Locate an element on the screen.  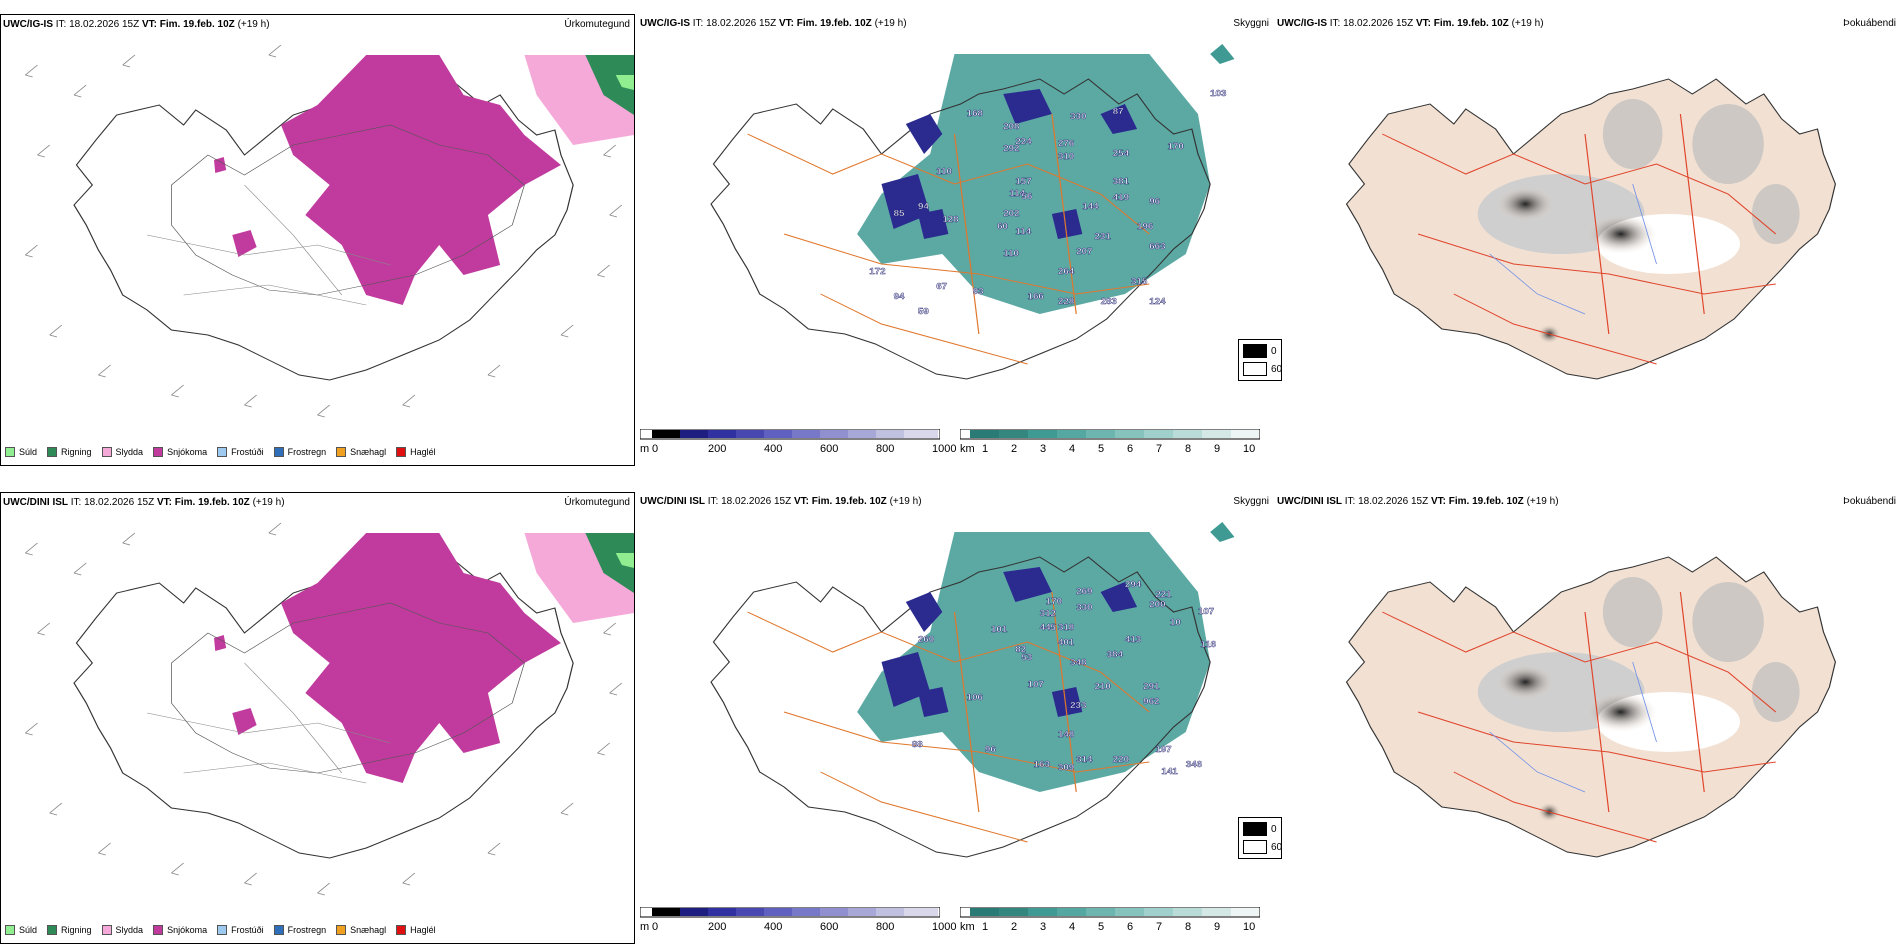
visibility-value-label: 208 is located at coordinates (1011, 126).